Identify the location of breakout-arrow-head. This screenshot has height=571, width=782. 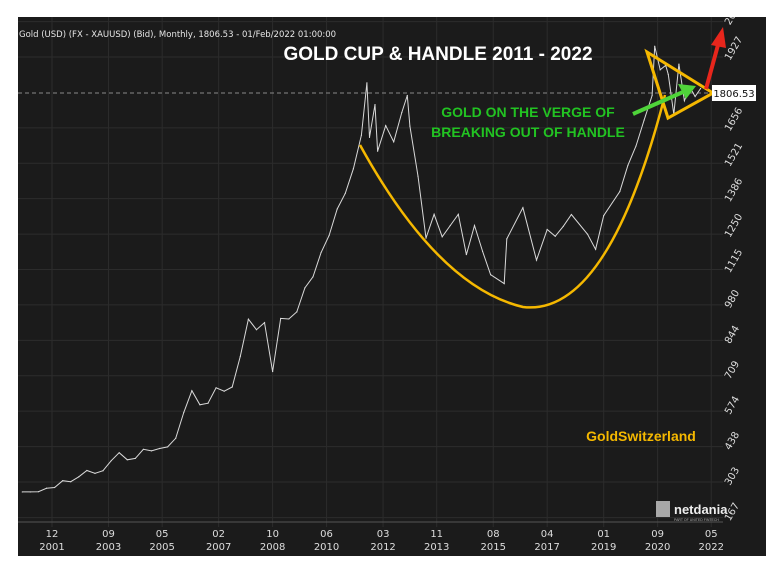
(718, 37).